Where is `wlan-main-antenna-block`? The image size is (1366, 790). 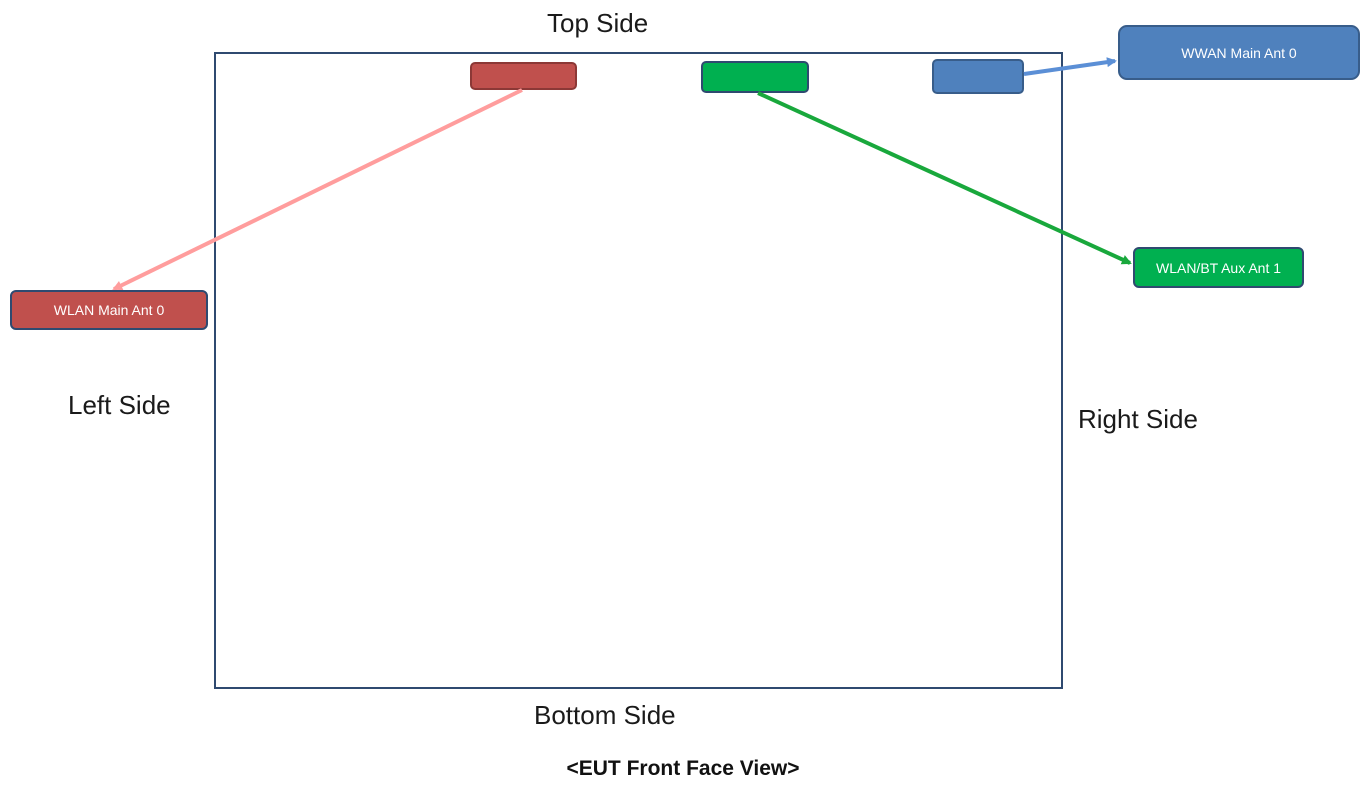
wlan-main-antenna-block is located at coordinates (523, 76).